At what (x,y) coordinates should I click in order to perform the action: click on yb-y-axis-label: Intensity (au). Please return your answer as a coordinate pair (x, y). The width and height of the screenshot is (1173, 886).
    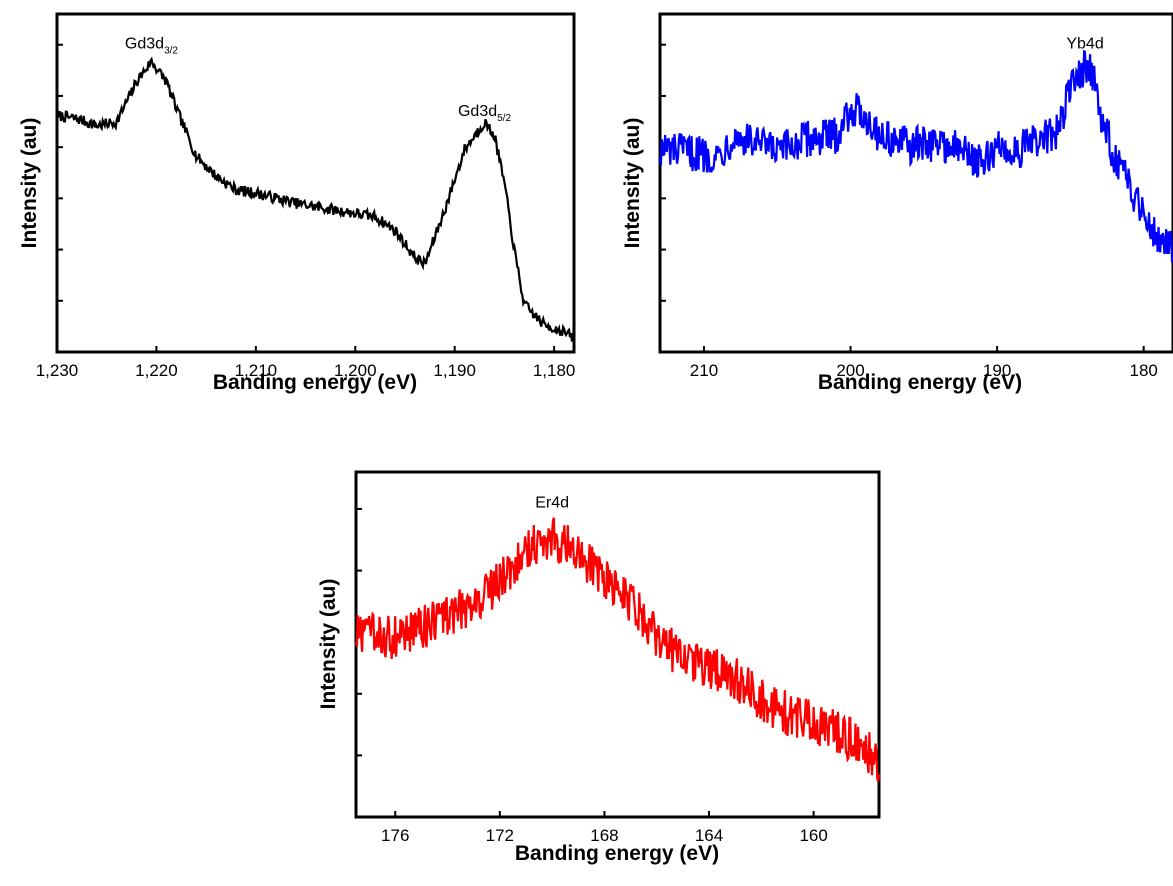
    Looking at the image, I should click on (632, 183).